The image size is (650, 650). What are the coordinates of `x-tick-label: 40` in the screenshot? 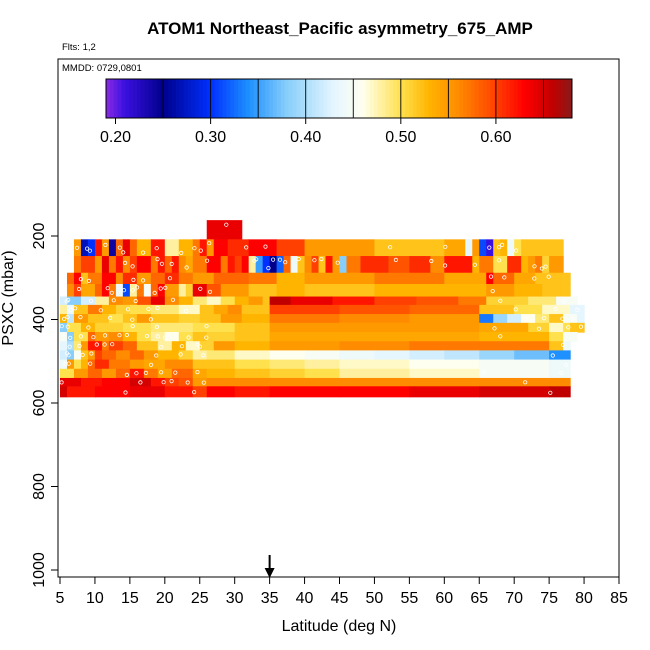 It's located at (305, 598).